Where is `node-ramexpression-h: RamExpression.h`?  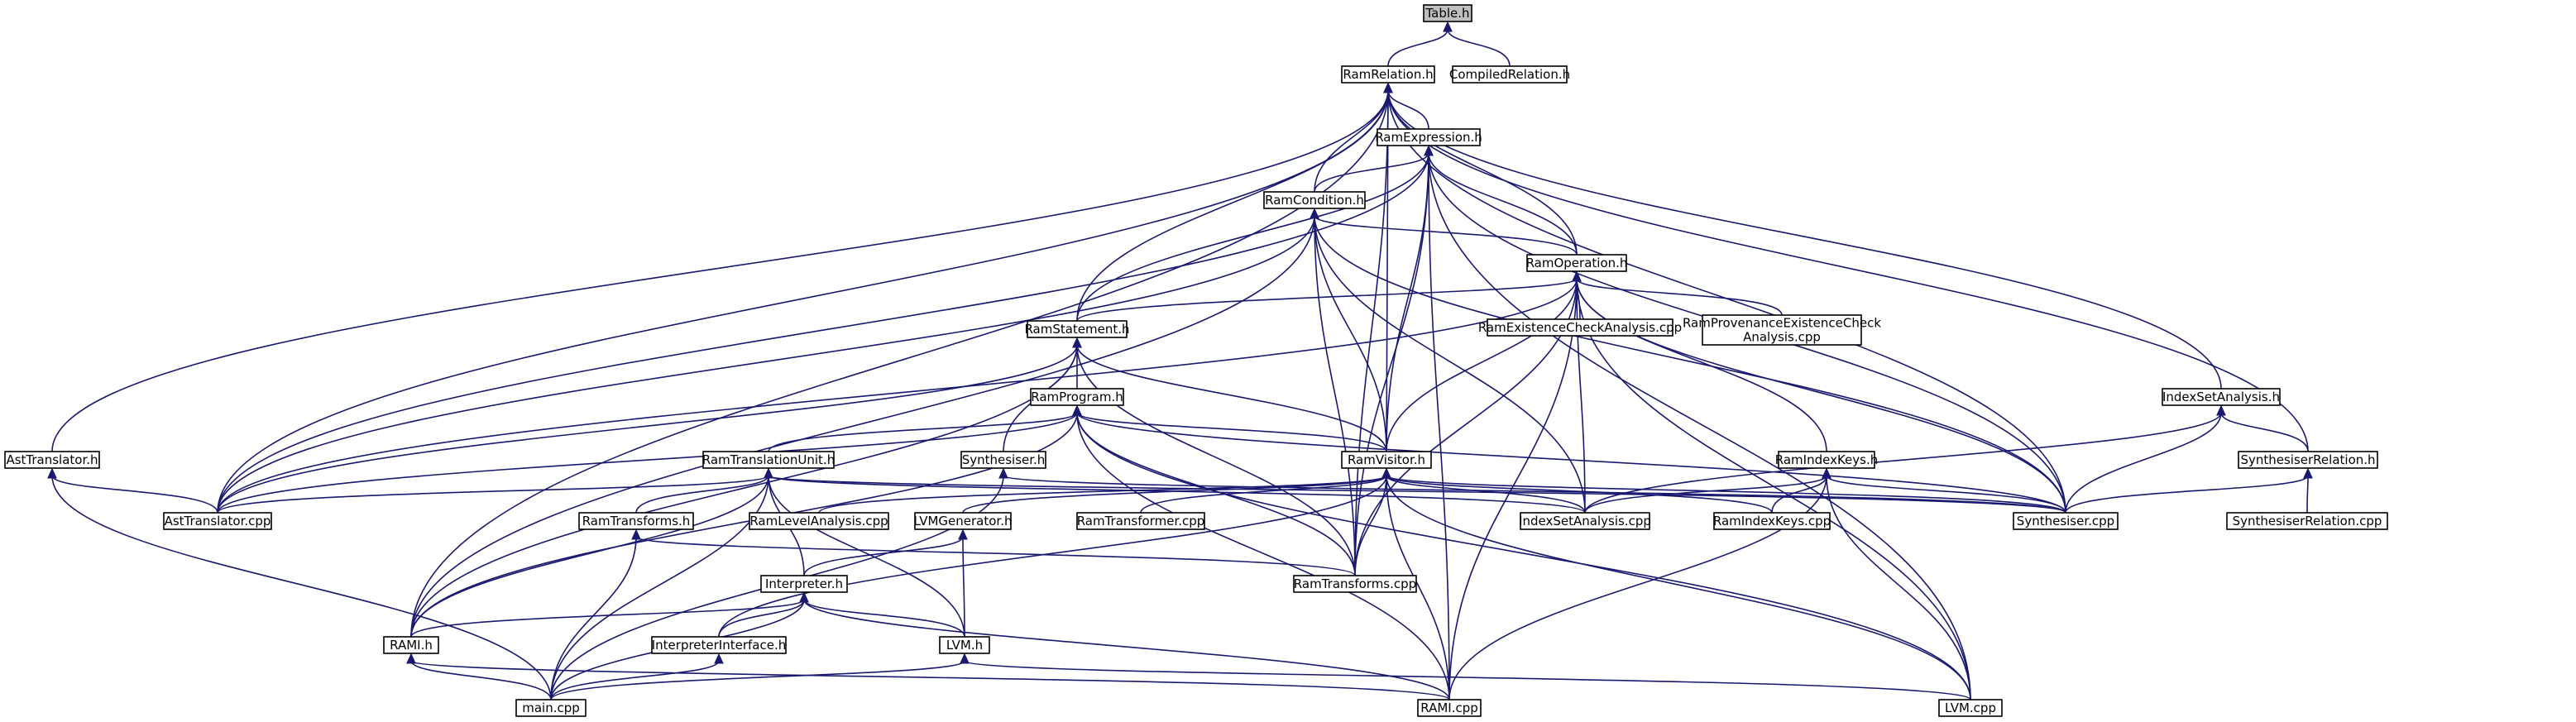 node-ramexpression-h: RamExpression.h is located at coordinates (1429, 137).